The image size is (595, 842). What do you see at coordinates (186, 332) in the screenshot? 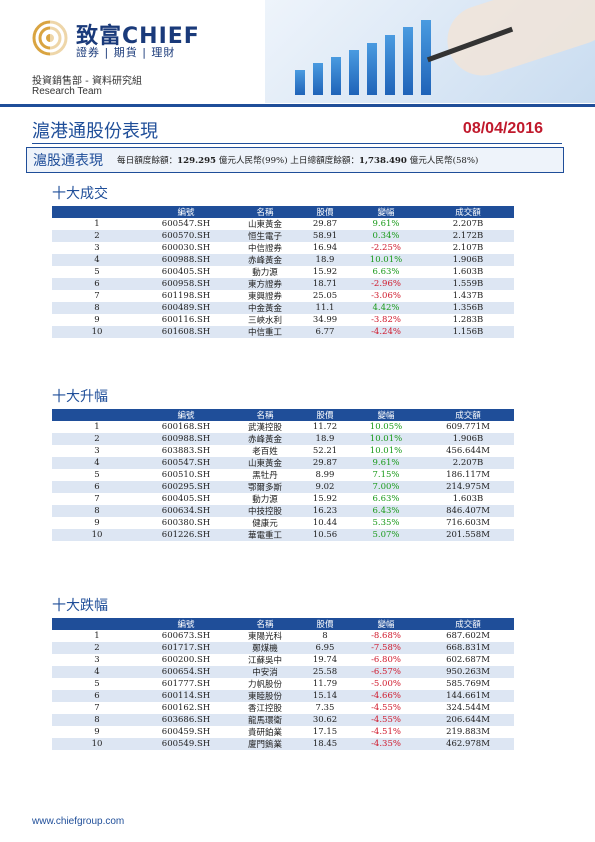
I see `code-cell: 601608.SH` at bounding box center [186, 332].